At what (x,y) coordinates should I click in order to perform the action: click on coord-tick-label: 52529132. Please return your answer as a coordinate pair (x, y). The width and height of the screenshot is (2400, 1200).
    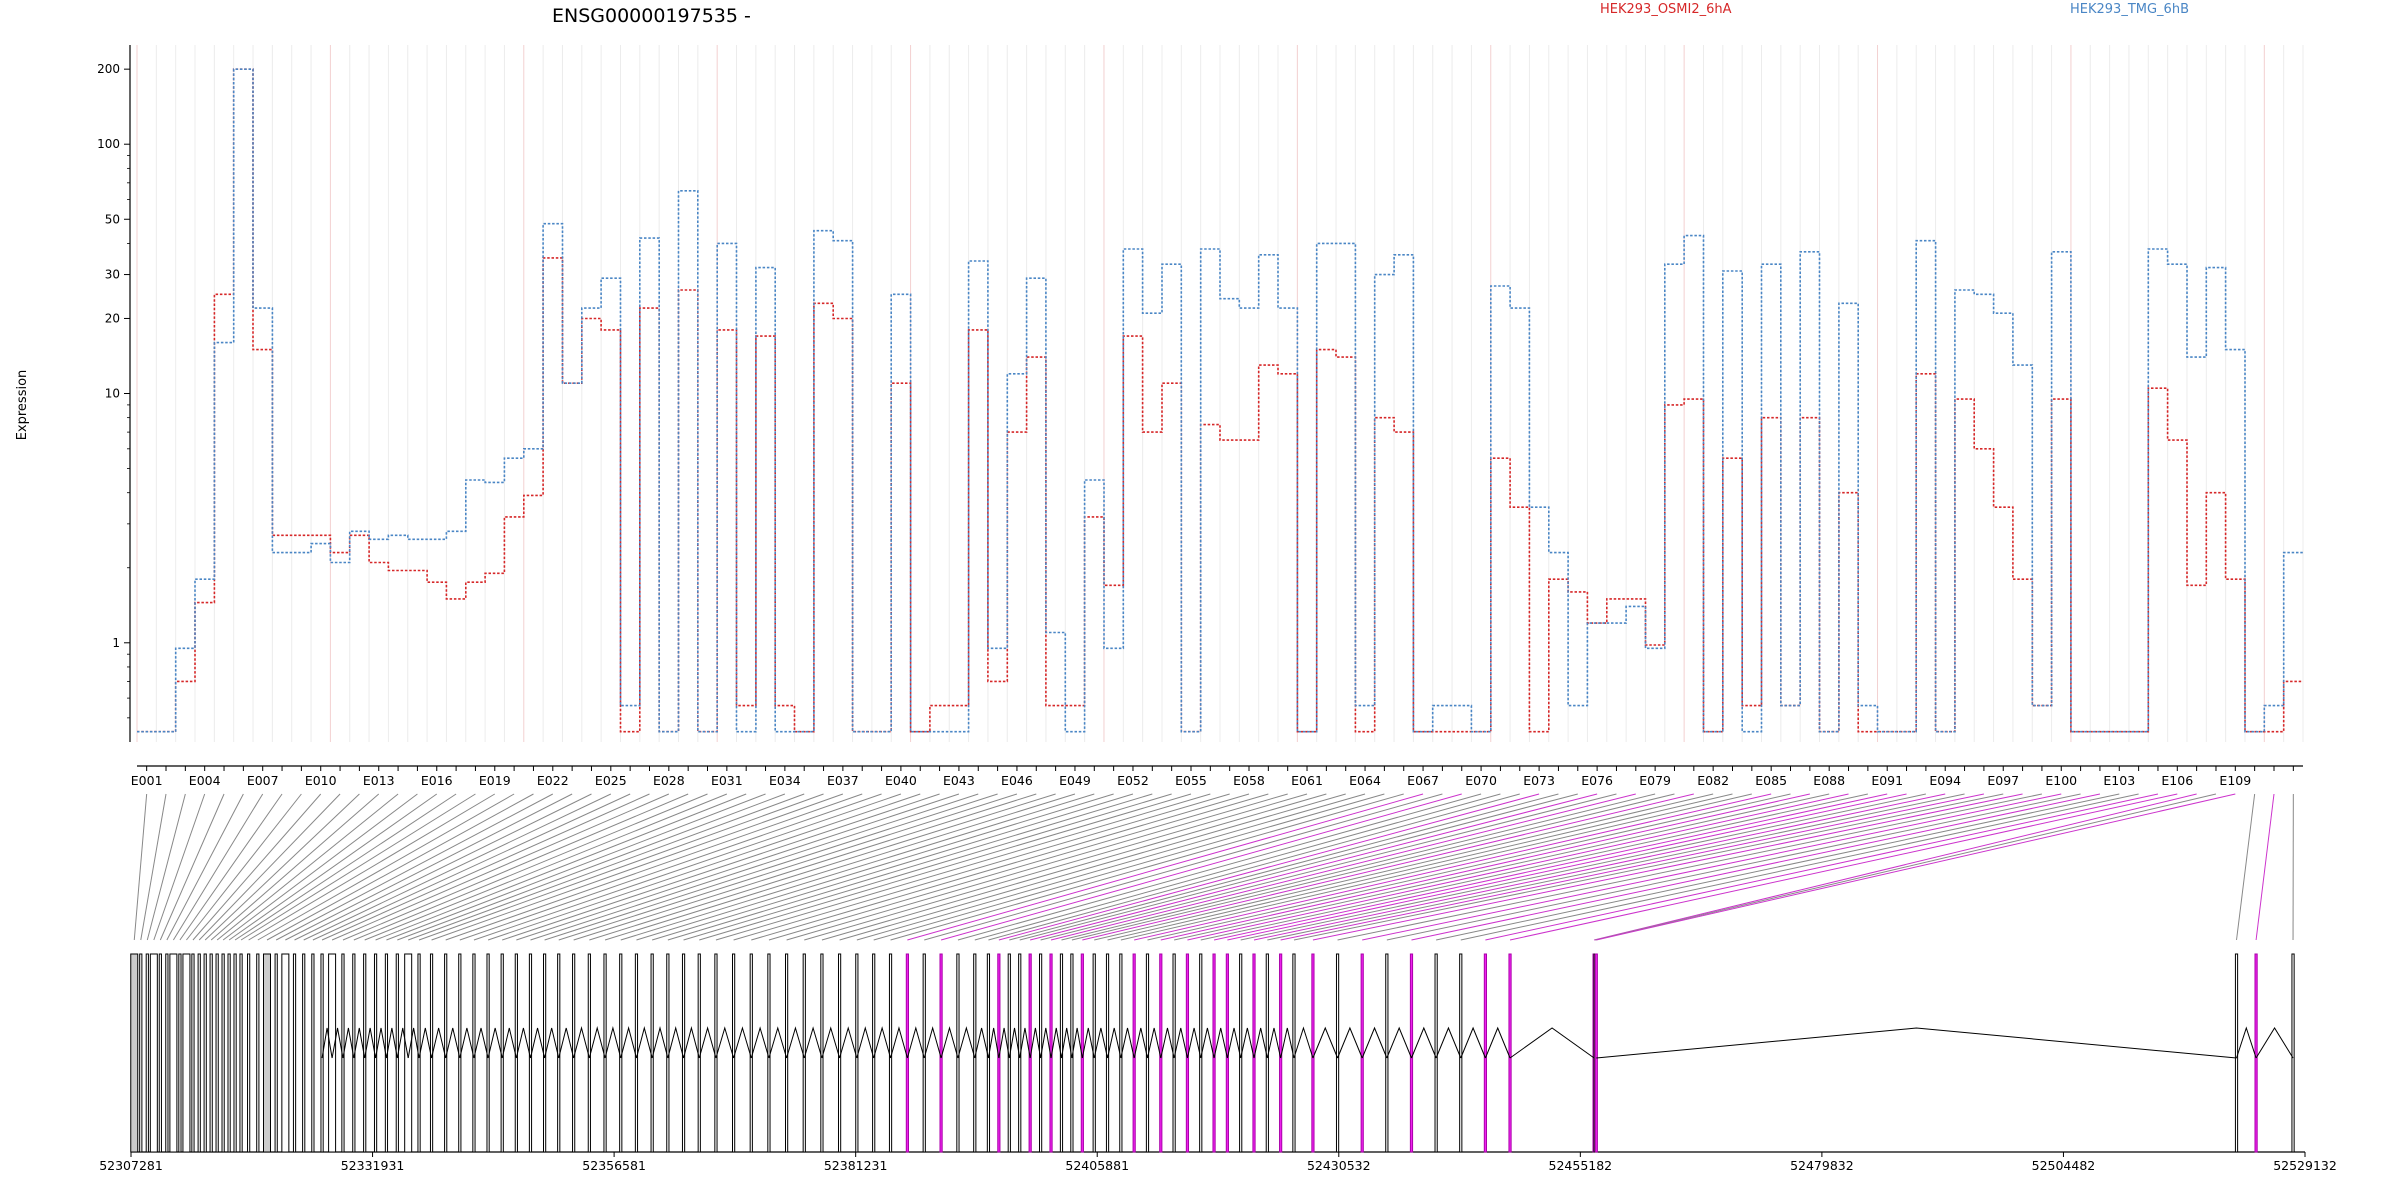
    Looking at the image, I should click on (2305, 1165).